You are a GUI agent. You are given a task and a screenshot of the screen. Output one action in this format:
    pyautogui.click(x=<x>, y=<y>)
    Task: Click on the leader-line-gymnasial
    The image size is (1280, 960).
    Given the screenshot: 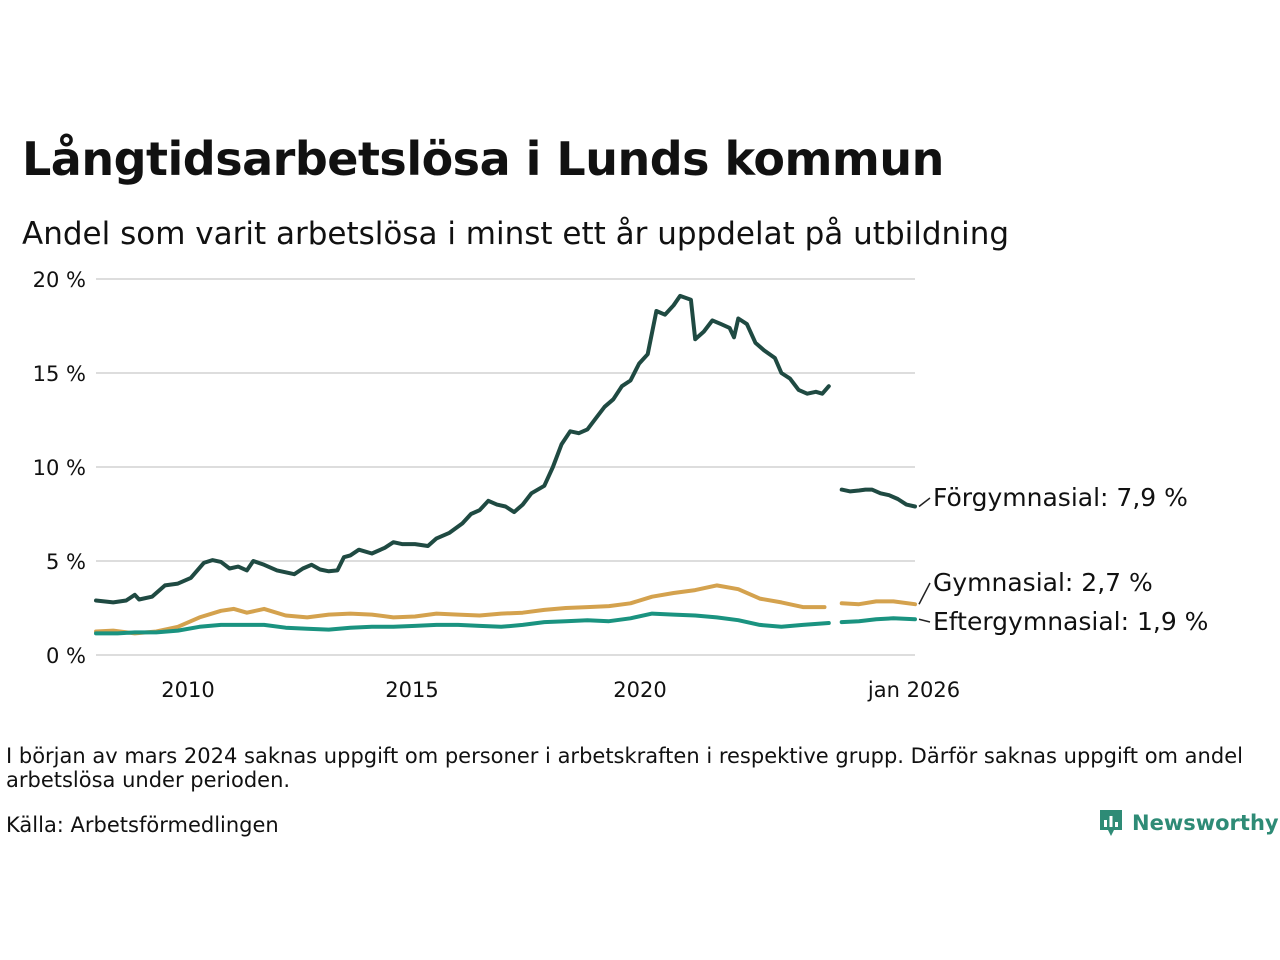 What is the action you would take?
    pyautogui.click(x=924, y=593)
    